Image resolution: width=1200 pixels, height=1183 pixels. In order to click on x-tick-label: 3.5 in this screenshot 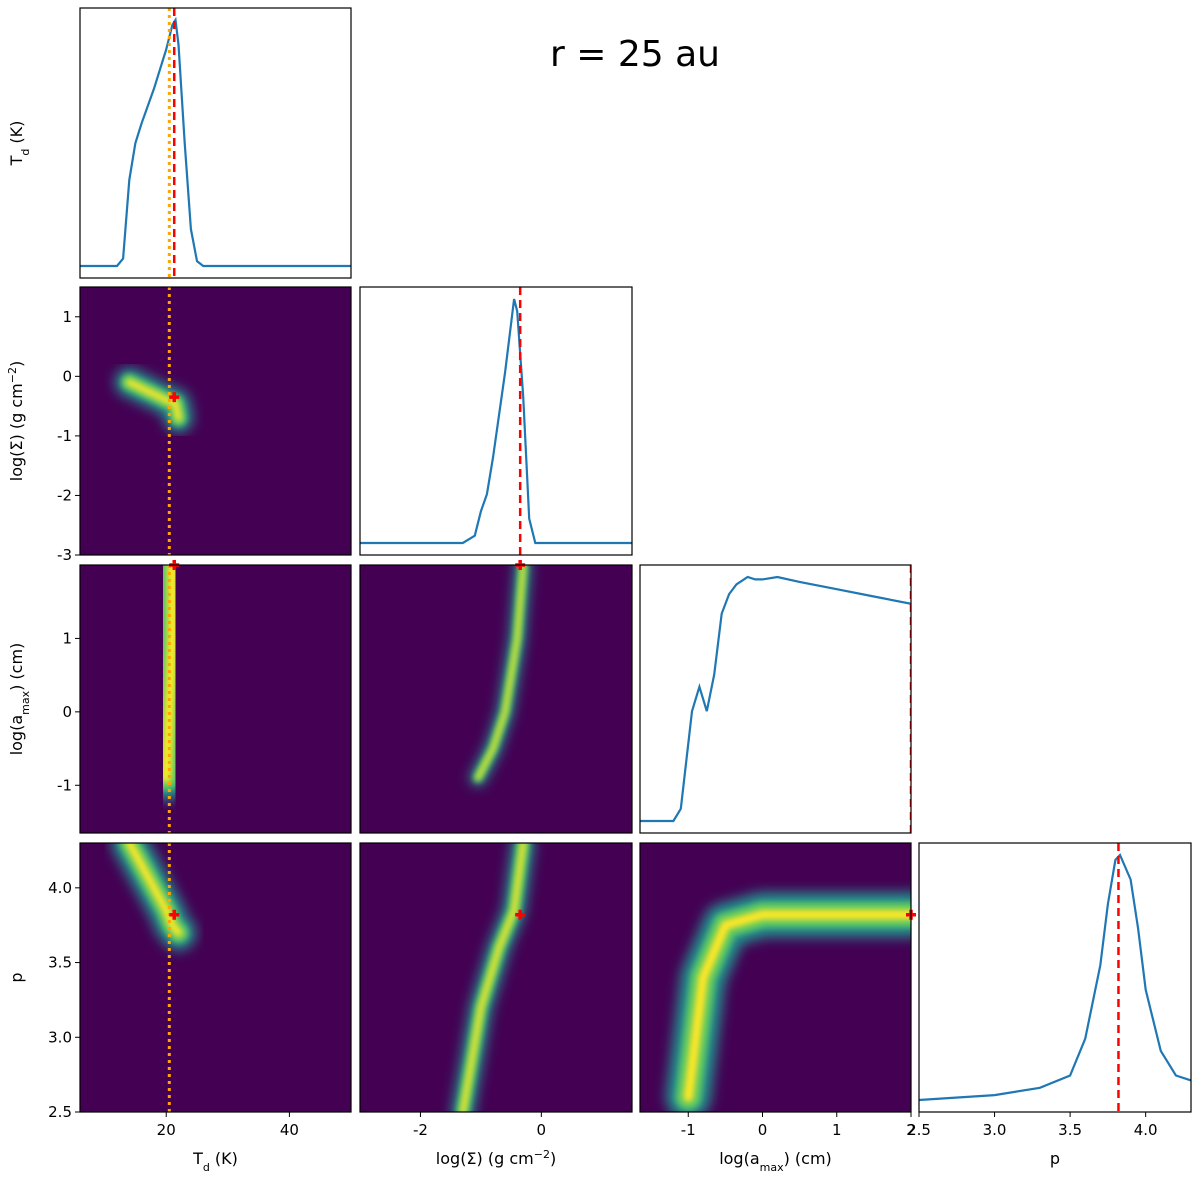, I will do `click(1070, 1130)`.